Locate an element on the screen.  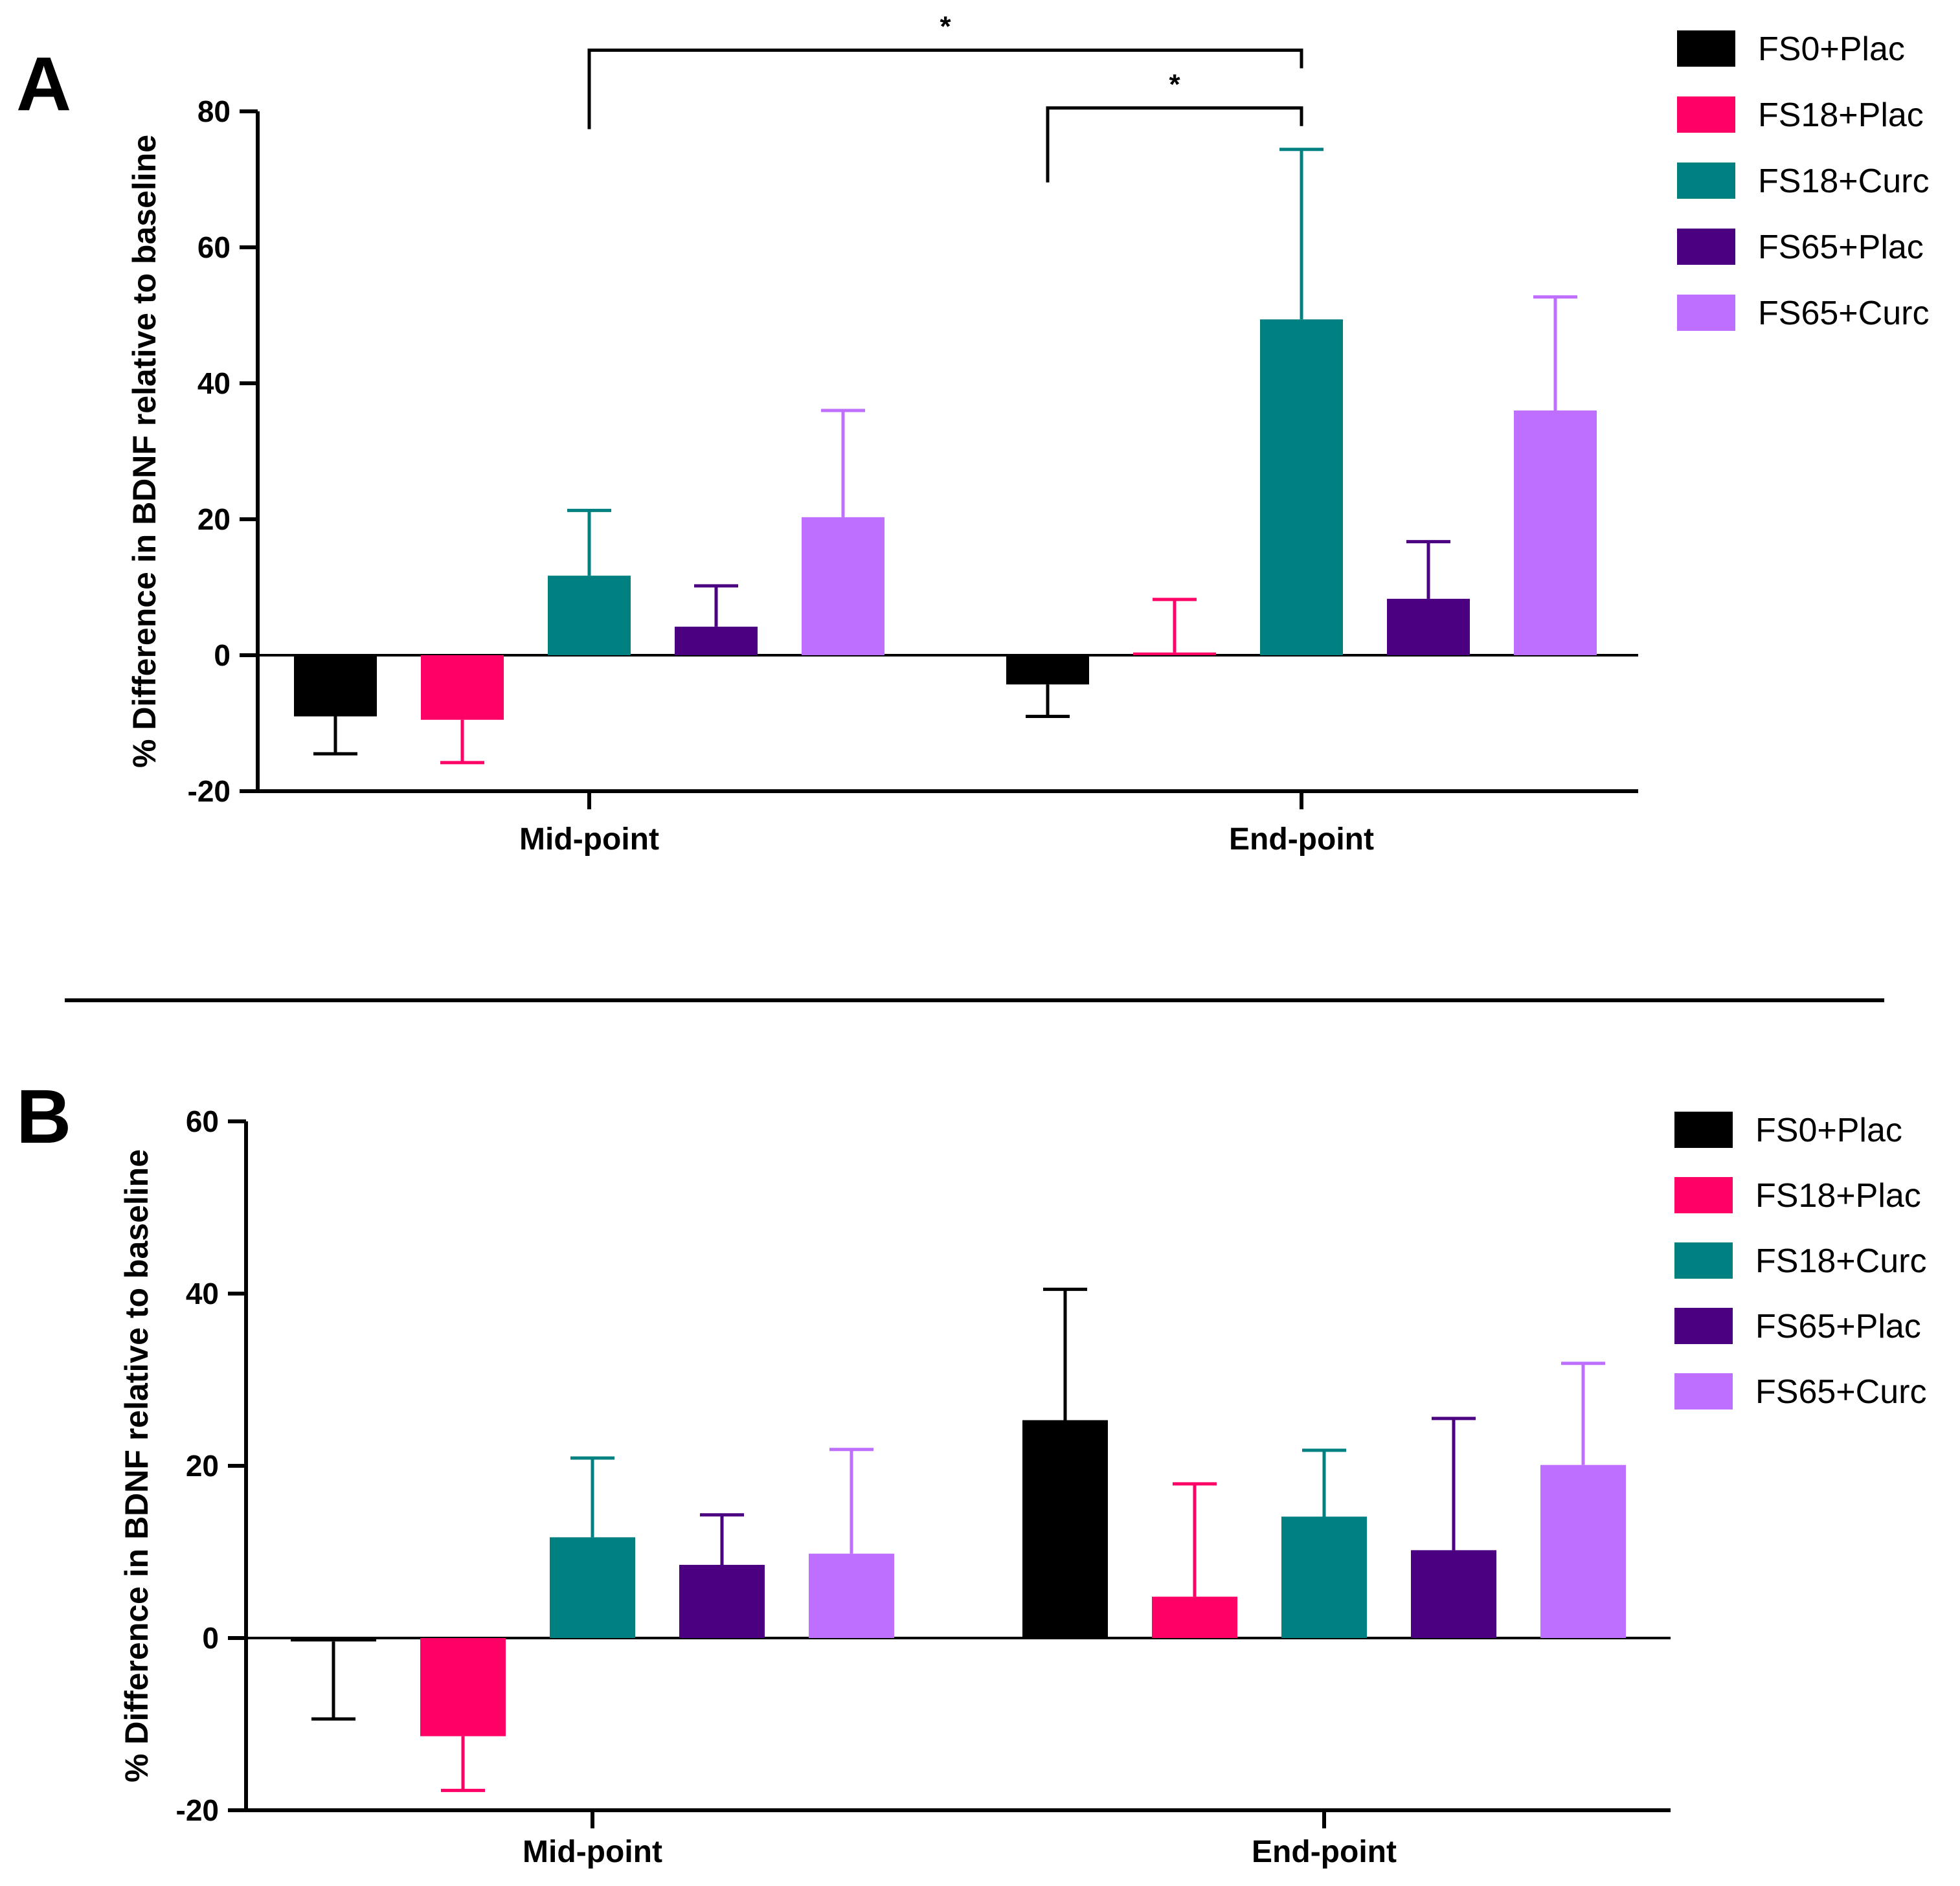
y-tick-label: 80 is located at coordinates (214, 111).